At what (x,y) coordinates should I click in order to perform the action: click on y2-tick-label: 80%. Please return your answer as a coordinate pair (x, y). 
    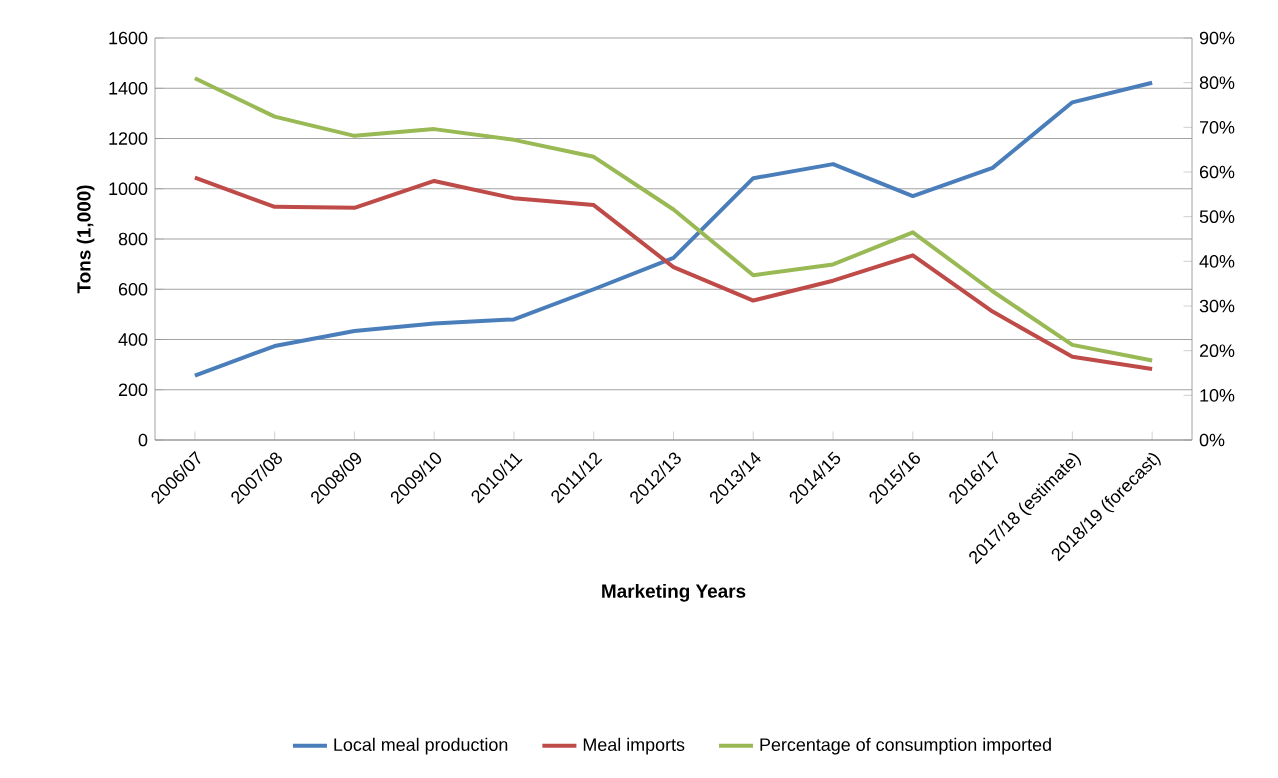
    Looking at the image, I should click on (1217, 83).